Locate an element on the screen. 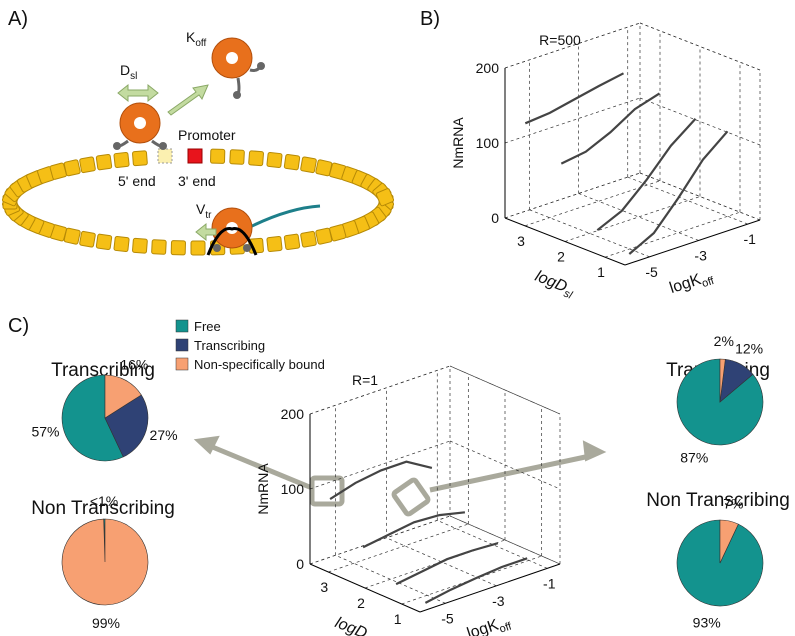 Image resolution: width=795 pixels, height=636 pixels. five-end-label: 5' end is located at coordinates (137, 181).